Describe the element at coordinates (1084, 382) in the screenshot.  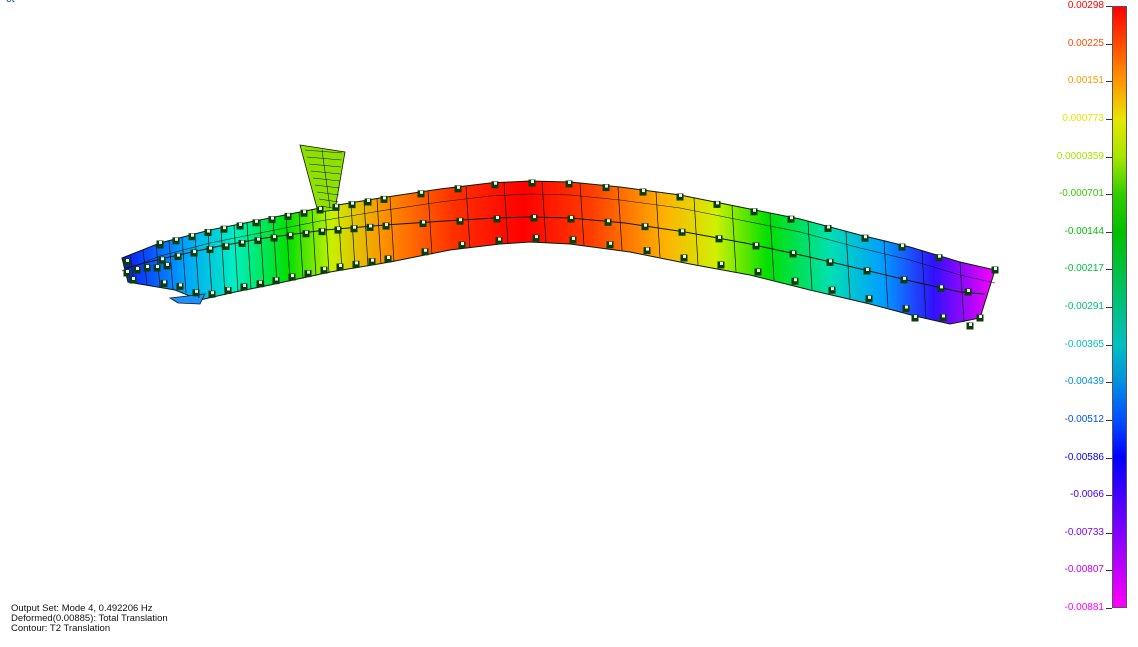
I see `legend-label: -0.00439` at that location.